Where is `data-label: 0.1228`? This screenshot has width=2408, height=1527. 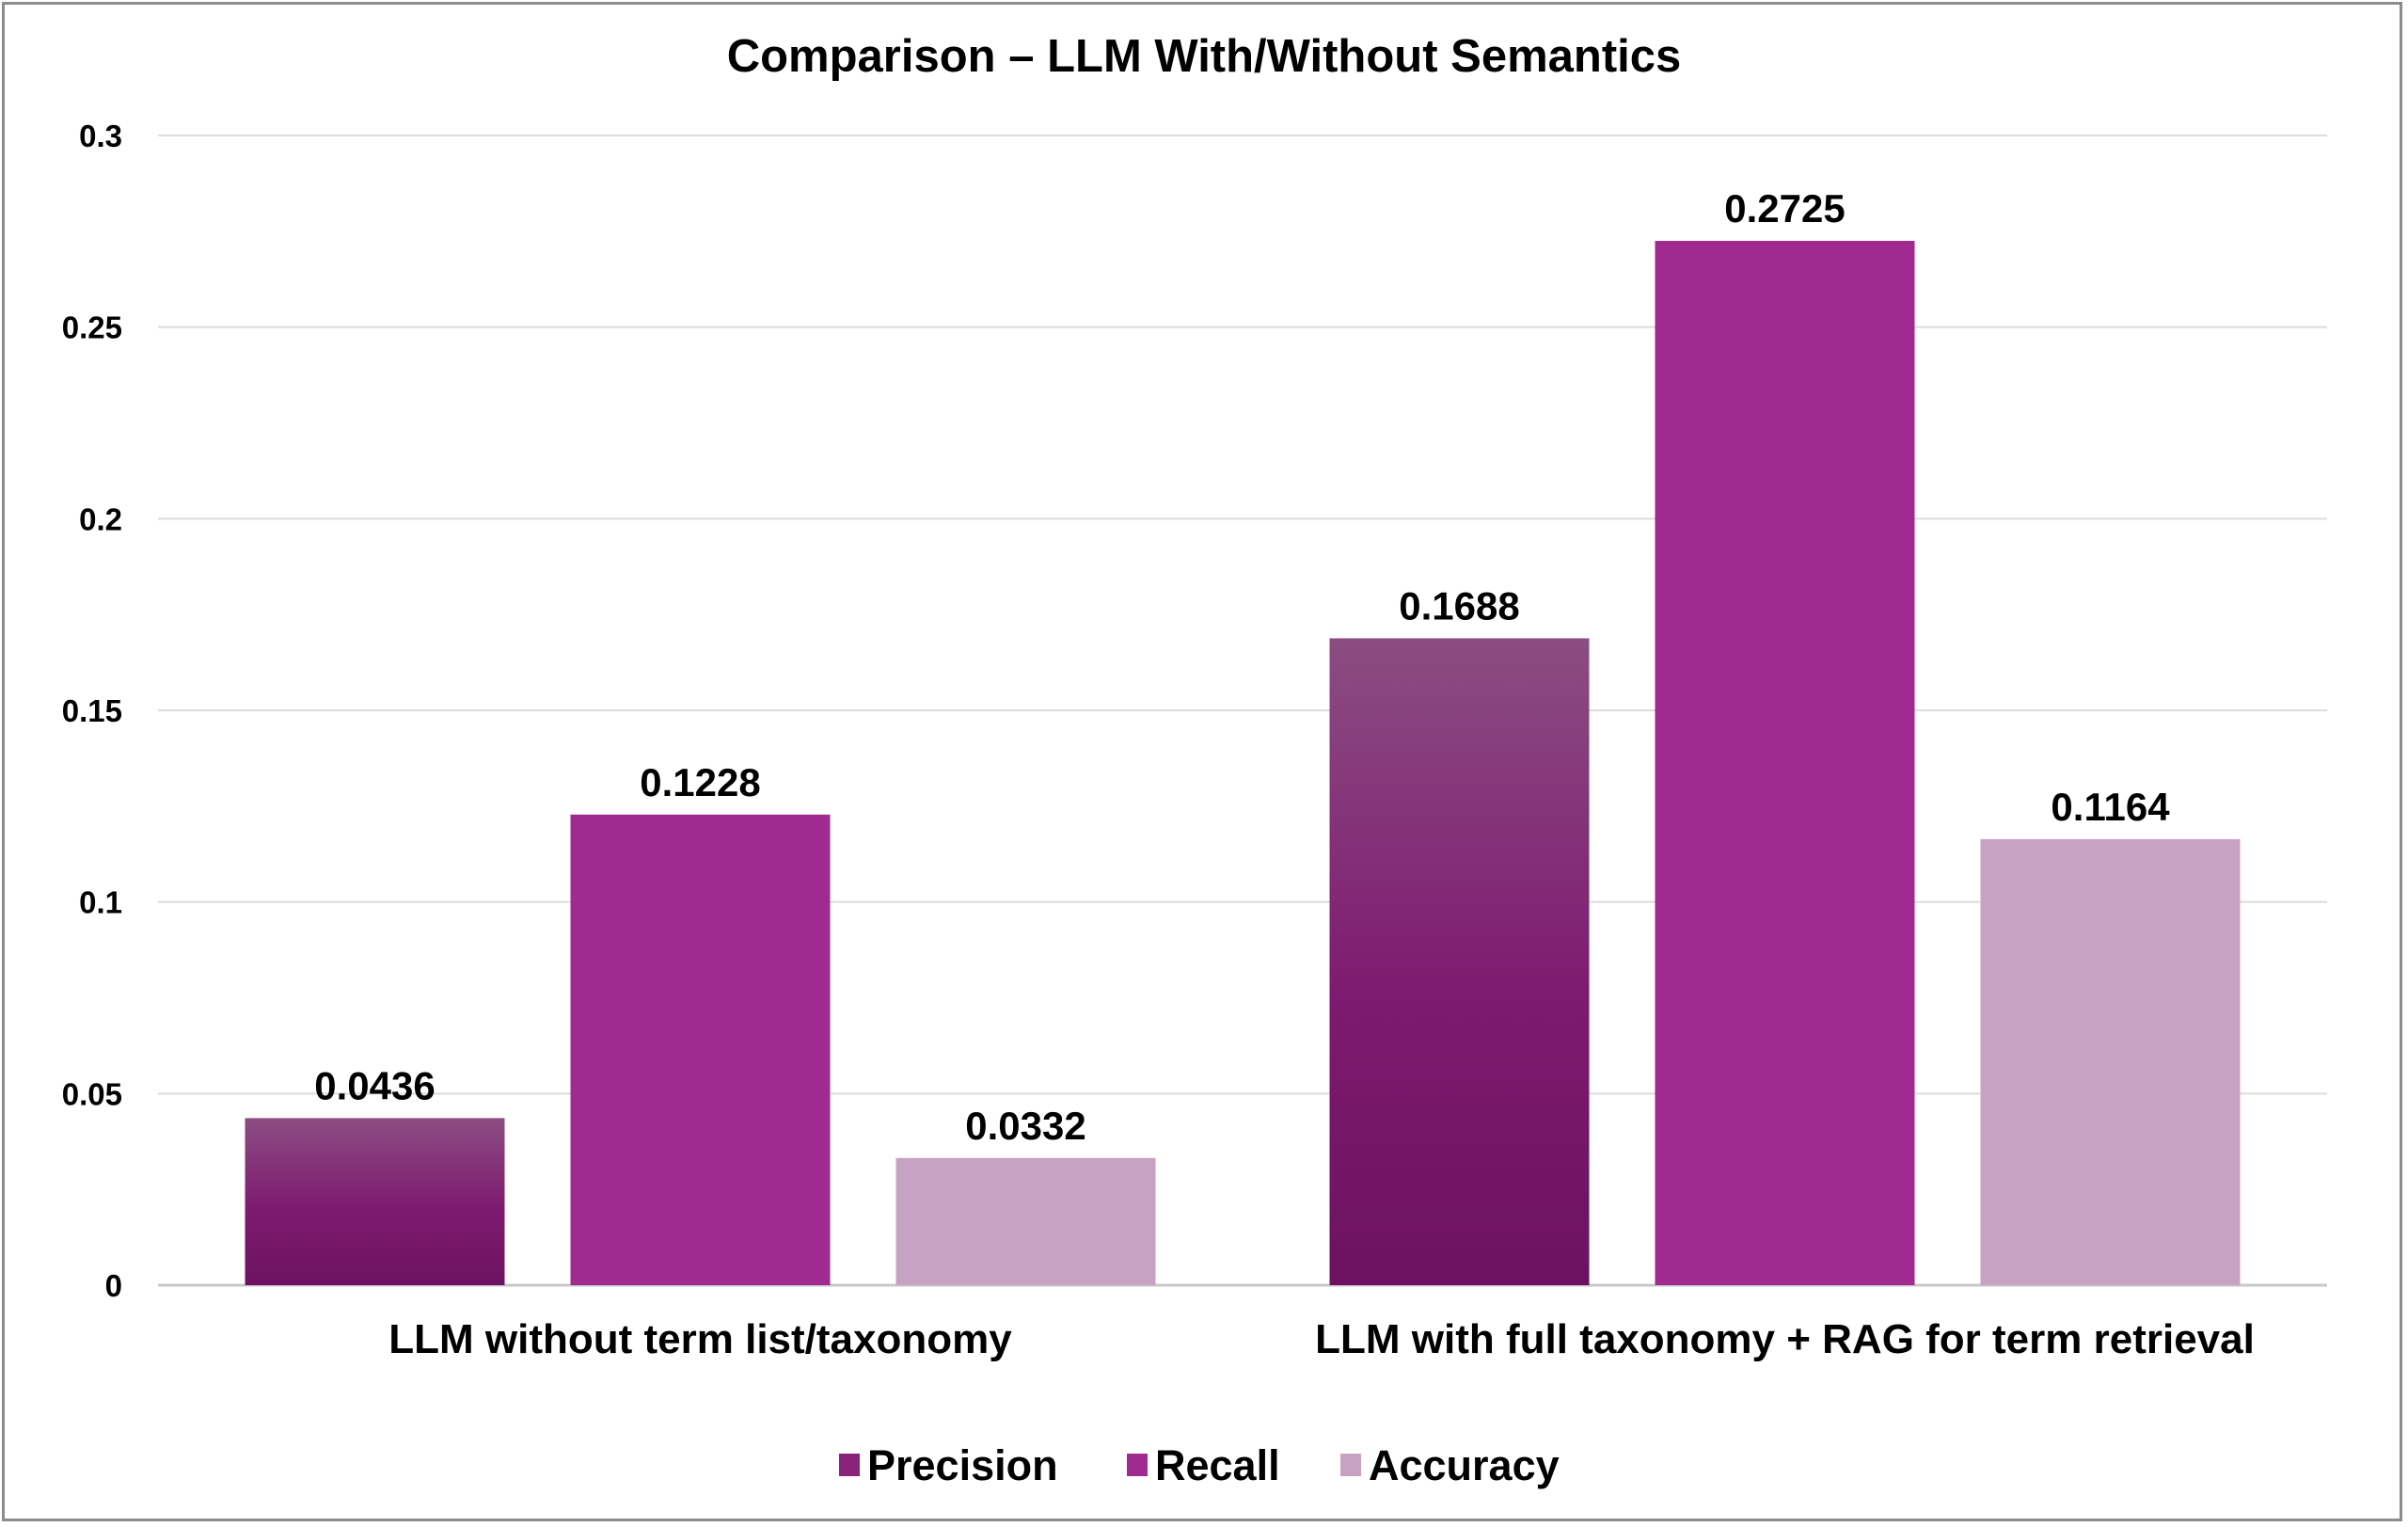 data-label: 0.1228 is located at coordinates (700, 782).